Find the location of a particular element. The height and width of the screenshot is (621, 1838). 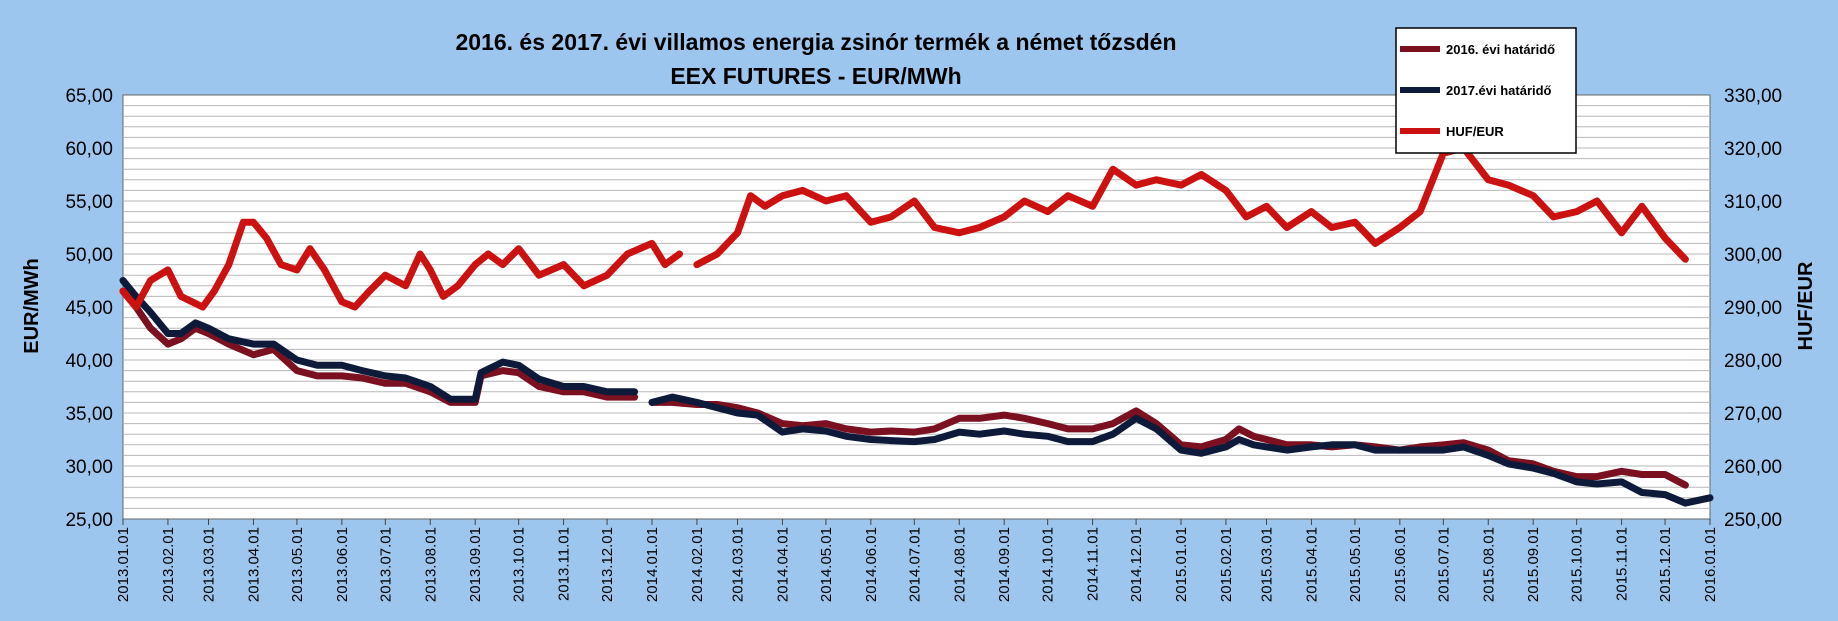

left-tick-label: 30,00 is located at coordinates (89, 467).